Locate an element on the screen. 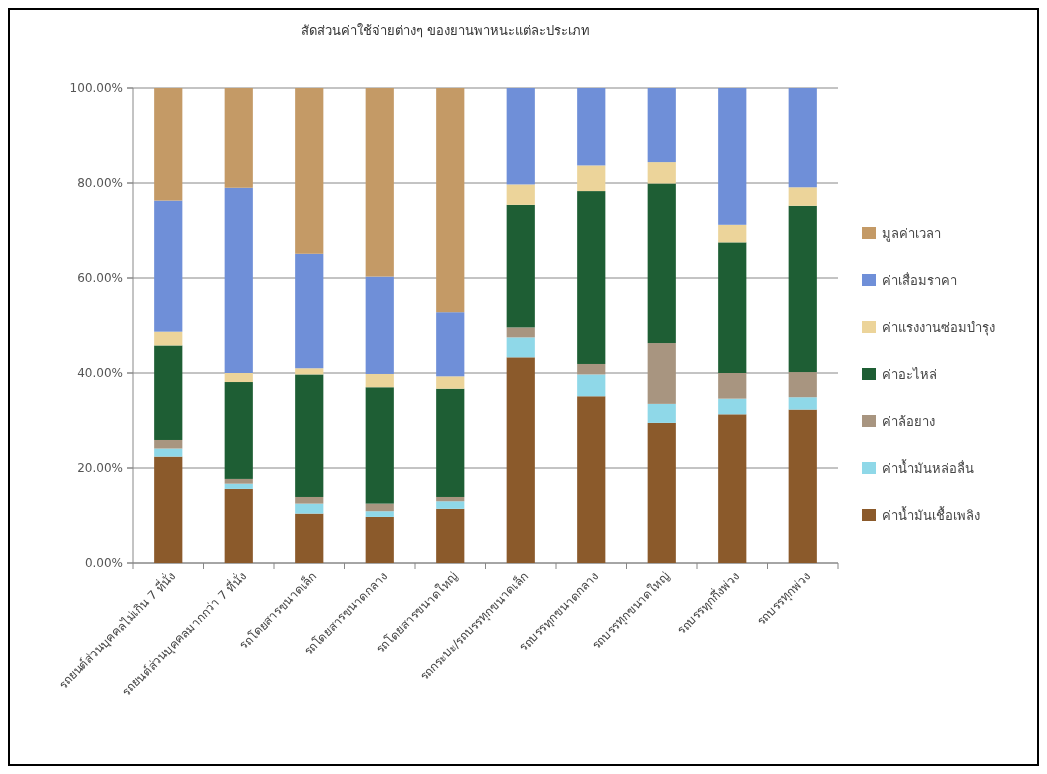  y-tick-label: 40.00% is located at coordinates (100, 373).